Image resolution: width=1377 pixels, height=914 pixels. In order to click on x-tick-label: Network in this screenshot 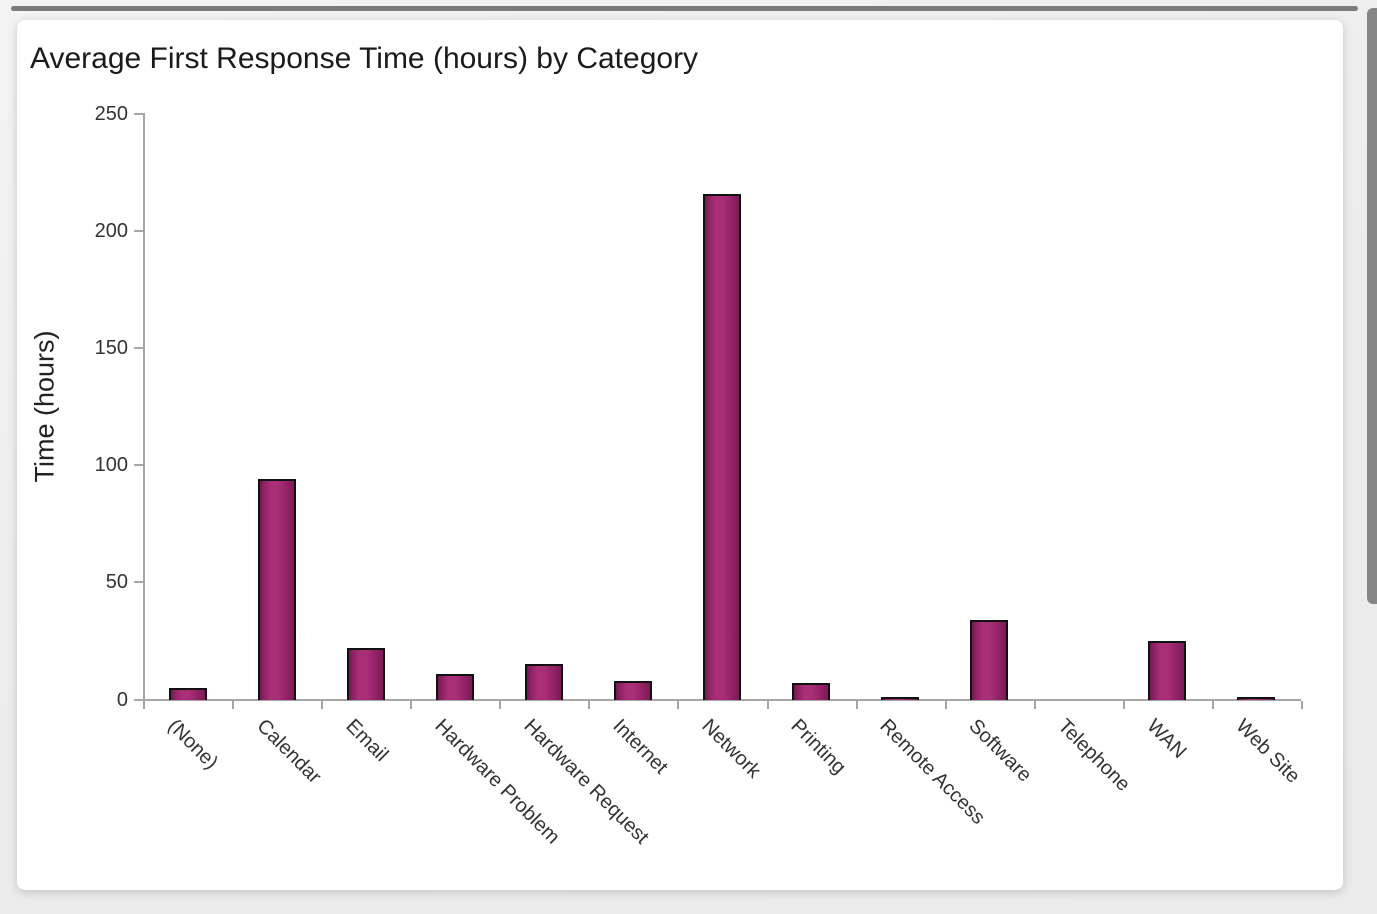, I will do `click(731, 748)`.